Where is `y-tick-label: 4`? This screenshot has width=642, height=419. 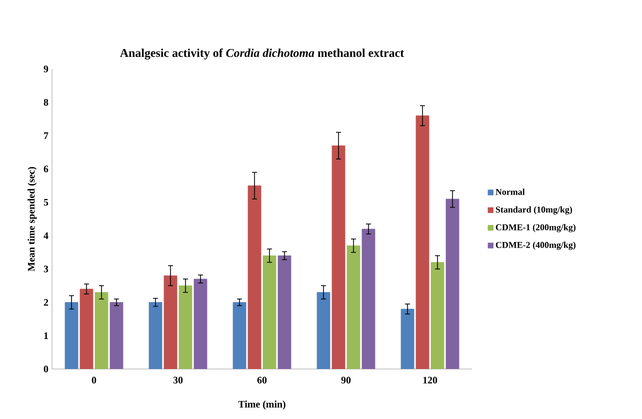 y-tick-label: 4 is located at coordinates (46, 235).